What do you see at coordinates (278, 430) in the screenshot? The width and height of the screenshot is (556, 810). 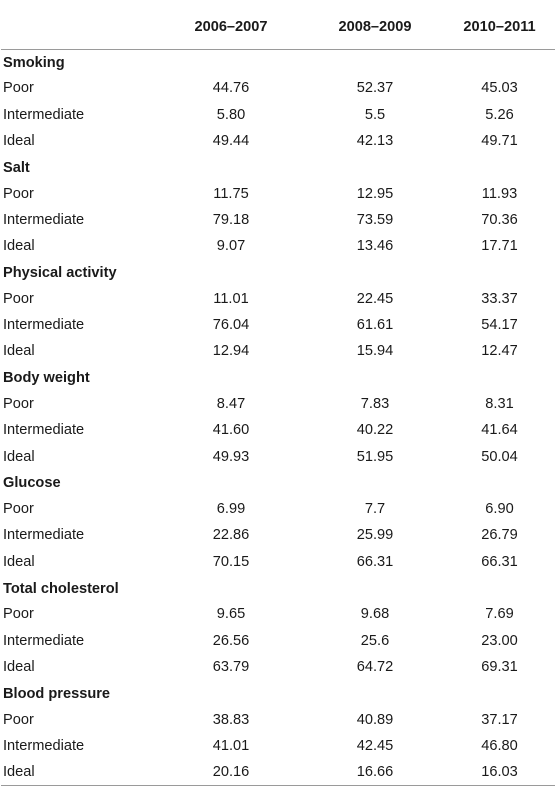 I see `table-row: Intermediate 41.60 40.22 41.64` at bounding box center [278, 430].